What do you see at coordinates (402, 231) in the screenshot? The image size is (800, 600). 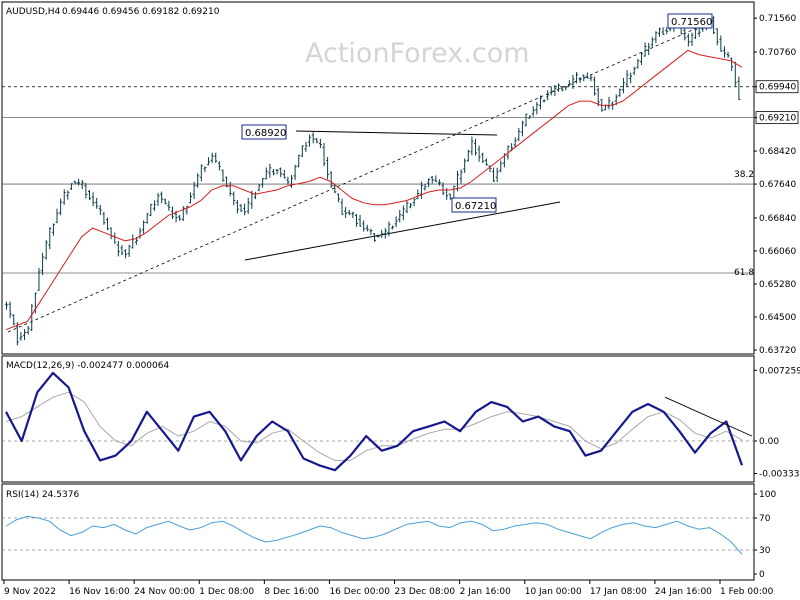 I see `triangle-lower-trendline` at bounding box center [402, 231].